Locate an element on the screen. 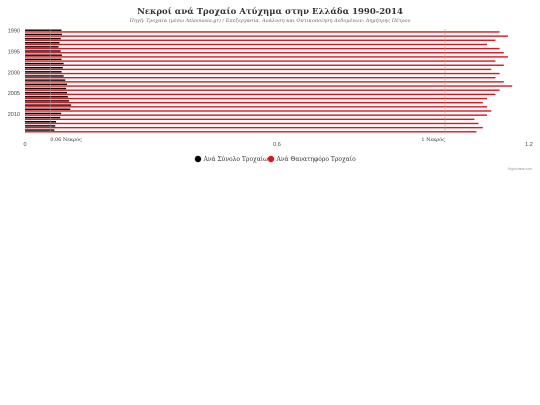 This screenshot has width=540, height=405. bar-fatal-2000 is located at coordinates (262, 73).